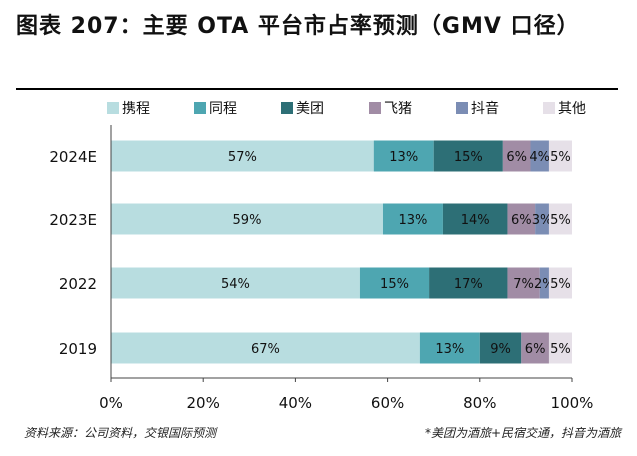  I want to click on data-label-2022-美团: 17%, so click(468, 284).